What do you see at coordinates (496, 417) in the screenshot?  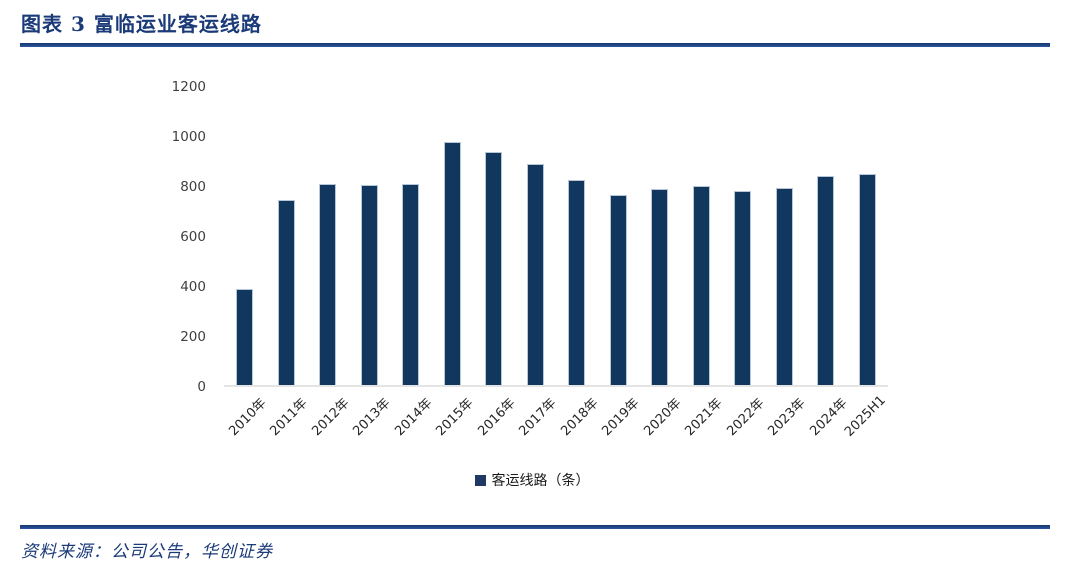 I see `x-axis-label: 2016年` at bounding box center [496, 417].